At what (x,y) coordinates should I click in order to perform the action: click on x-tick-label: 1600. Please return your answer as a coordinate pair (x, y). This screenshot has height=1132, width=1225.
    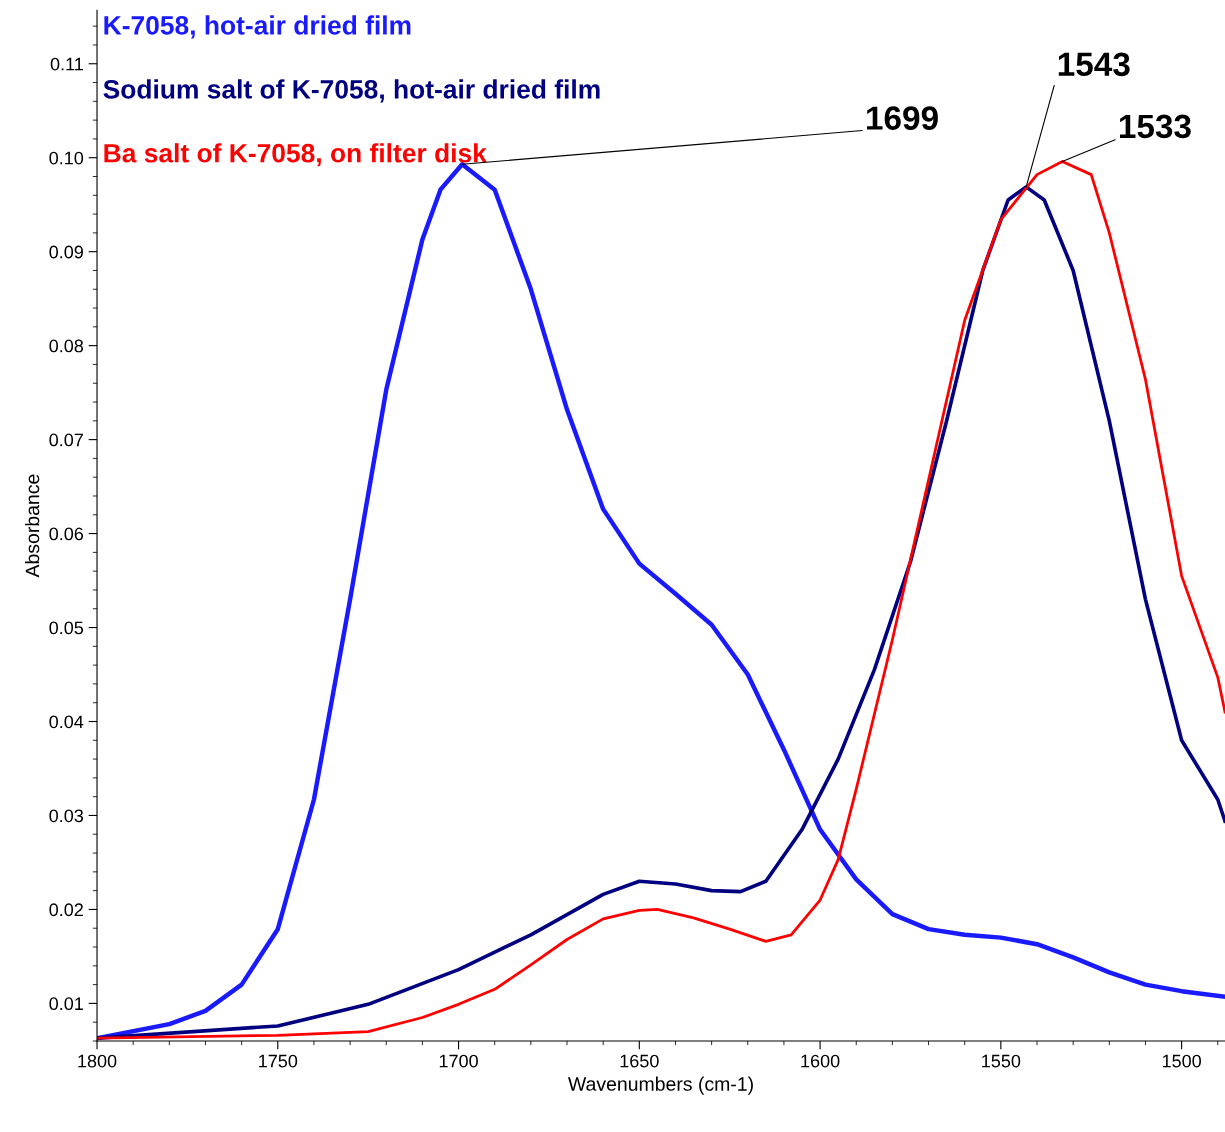
    Looking at the image, I should click on (820, 1061).